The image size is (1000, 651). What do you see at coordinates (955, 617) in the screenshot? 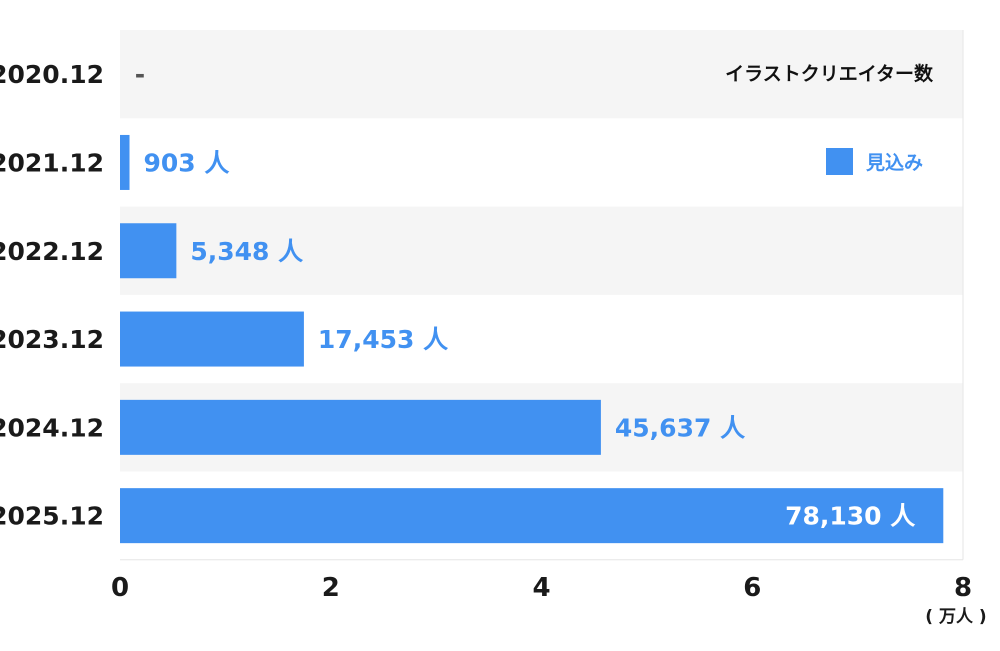
I see `x-axis-unit: ( 万人 )` at bounding box center [955, 617].